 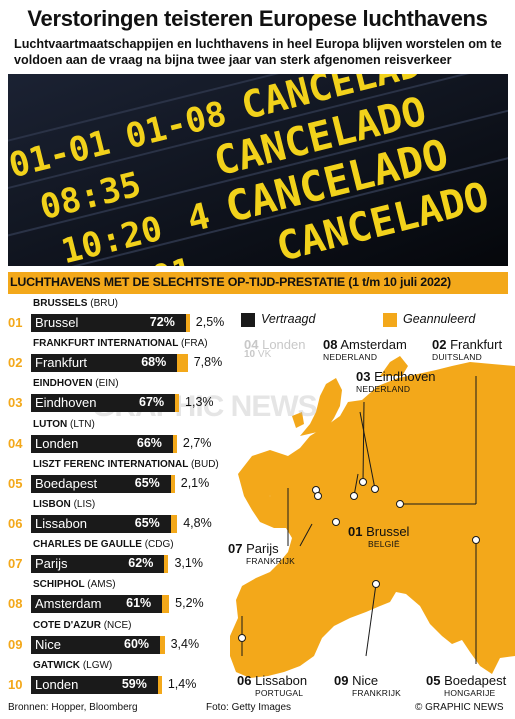 What do you see at coordinates (249, 707) in the screenshot?
I see `photo-credit: Foto: Getty Images` at bounding box center [249, 707].